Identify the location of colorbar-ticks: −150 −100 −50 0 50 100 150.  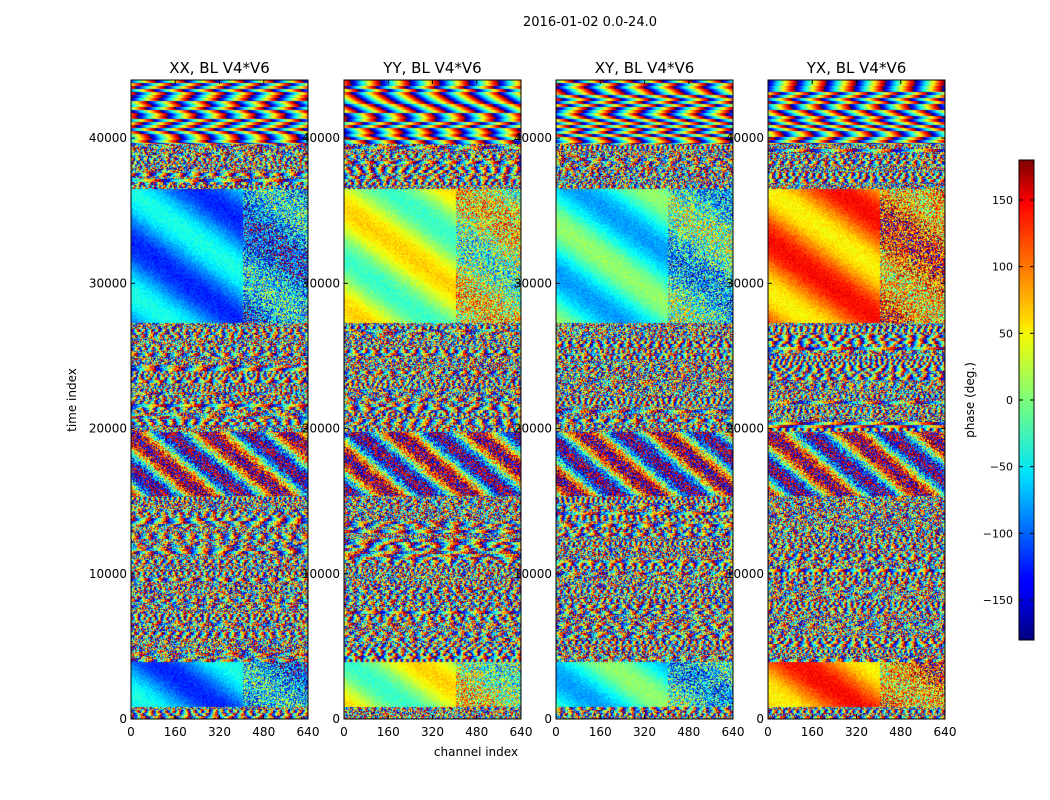
(1008, 400).